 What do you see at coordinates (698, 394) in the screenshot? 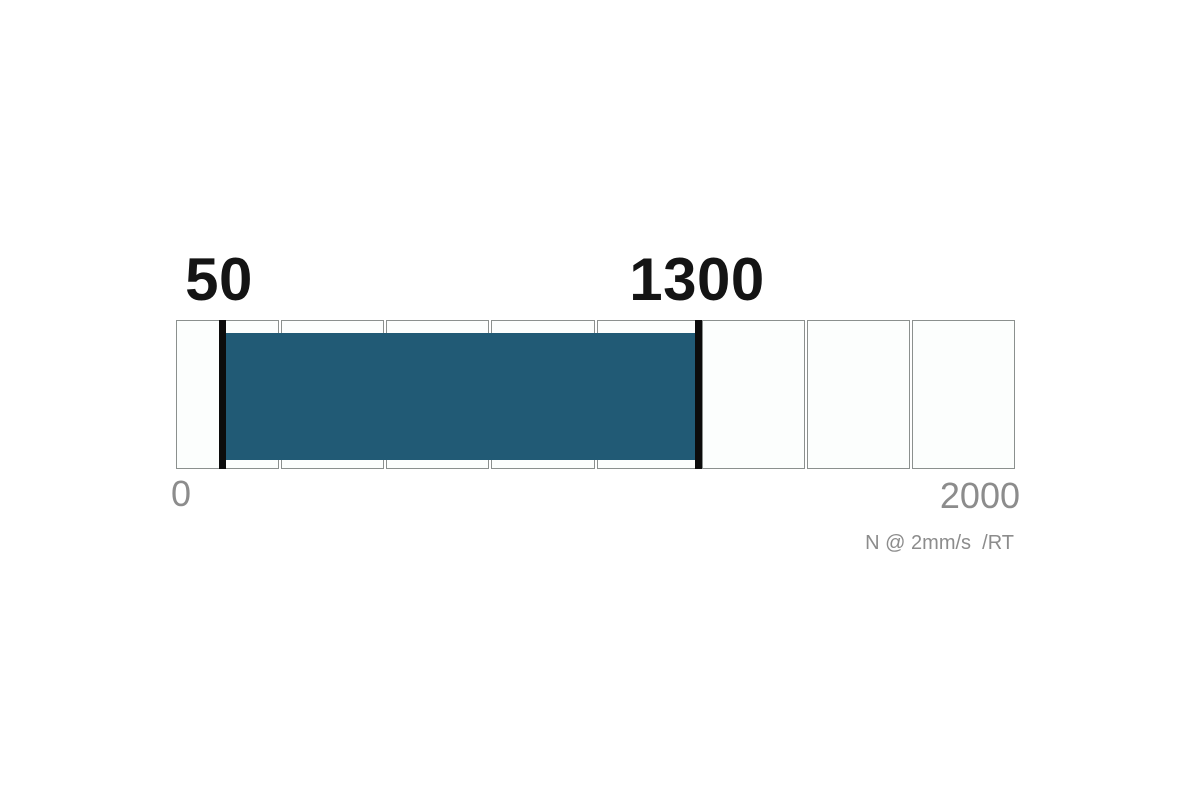
I see `range-end-marker` at bounding box center [698, 394].